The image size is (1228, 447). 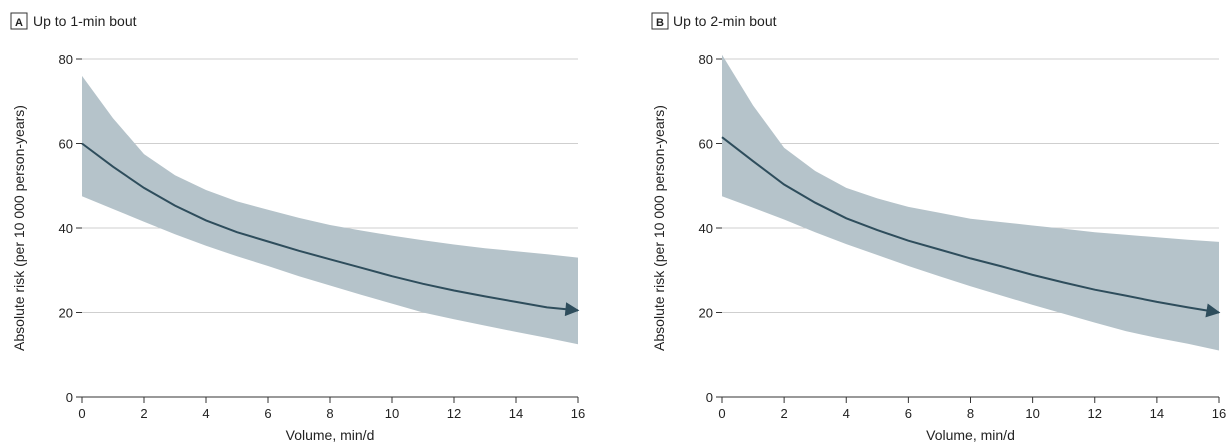 I want to click on panel-tag-label: B, so click(x=660, y=23).